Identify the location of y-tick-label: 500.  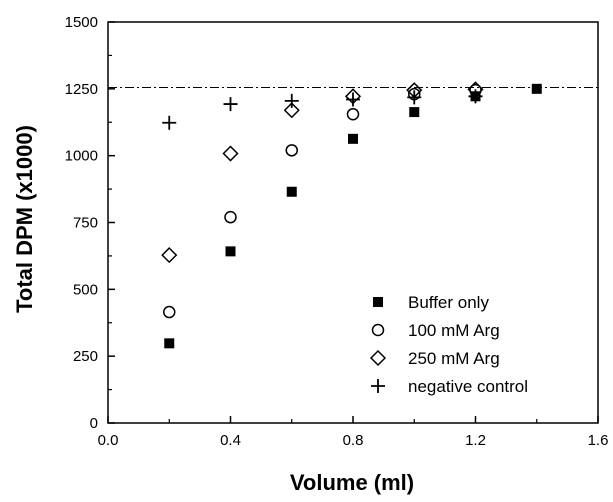
(85, 289).